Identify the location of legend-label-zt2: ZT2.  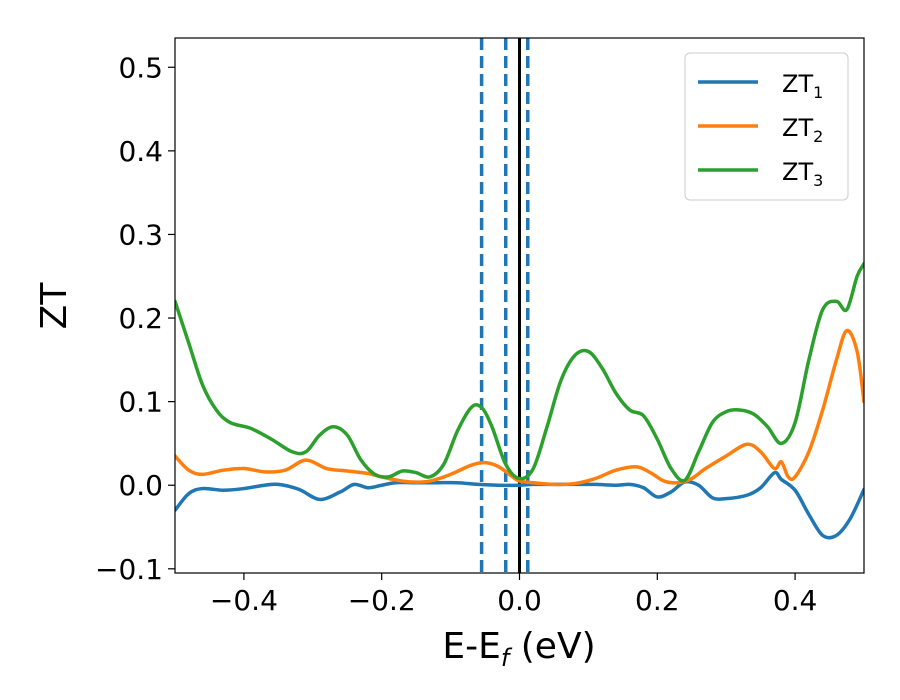
(802, 130).